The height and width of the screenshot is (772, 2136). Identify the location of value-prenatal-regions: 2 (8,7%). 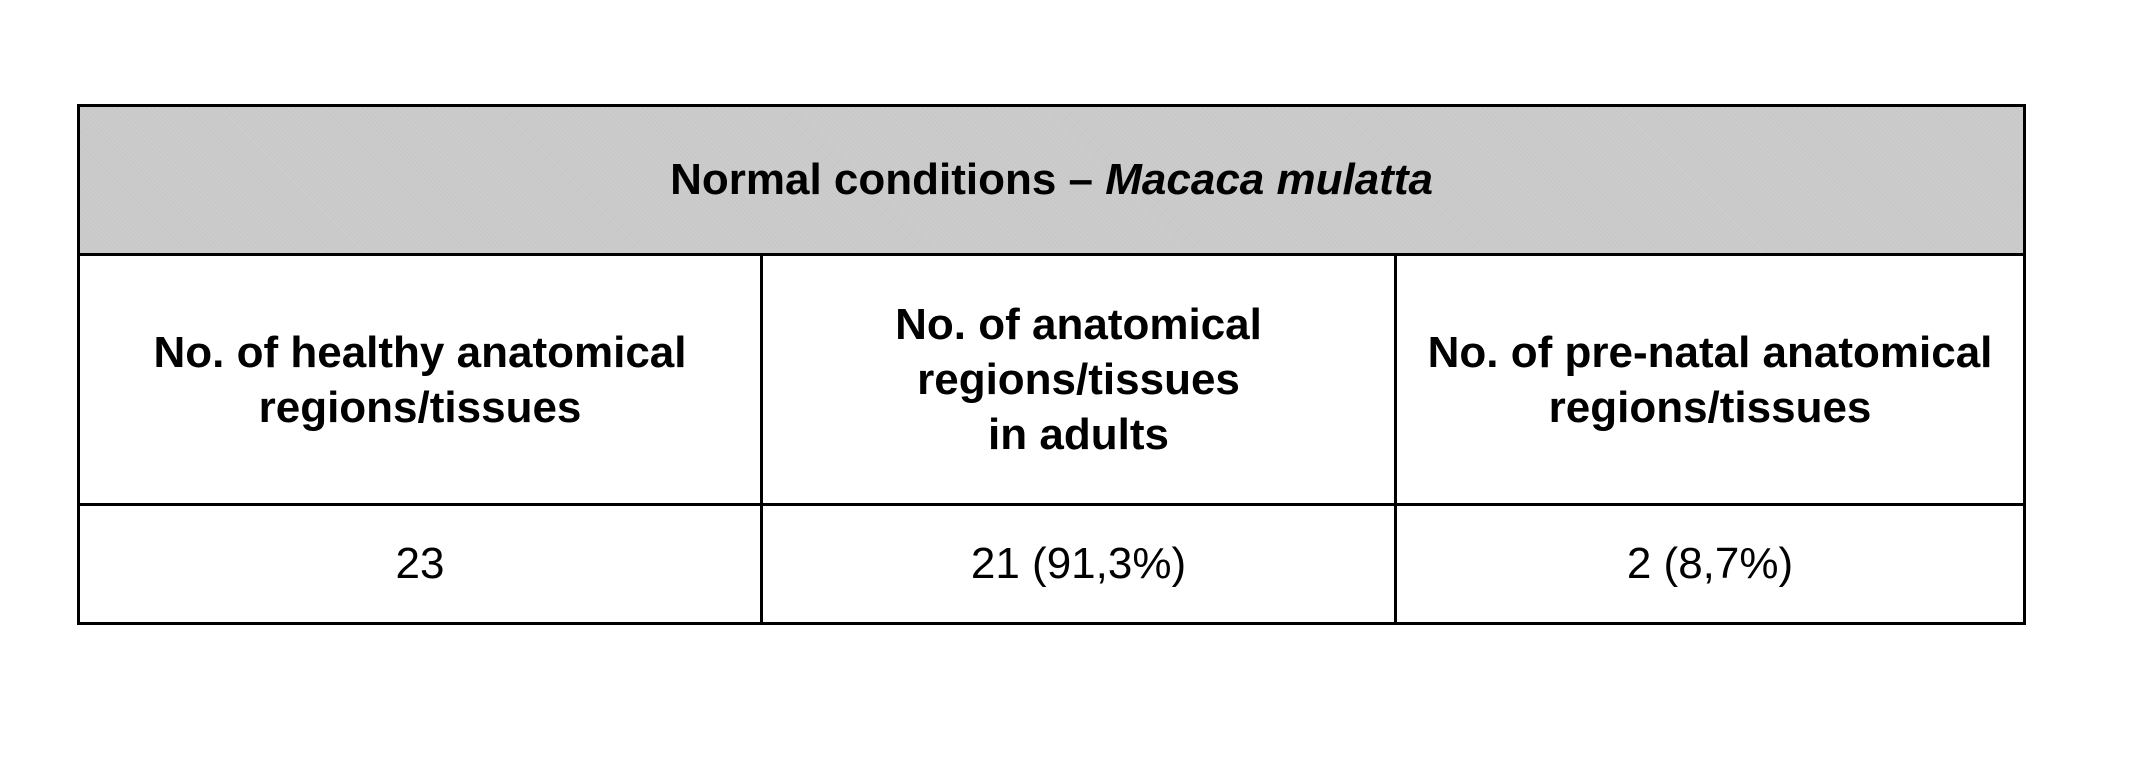
(1710, 564).